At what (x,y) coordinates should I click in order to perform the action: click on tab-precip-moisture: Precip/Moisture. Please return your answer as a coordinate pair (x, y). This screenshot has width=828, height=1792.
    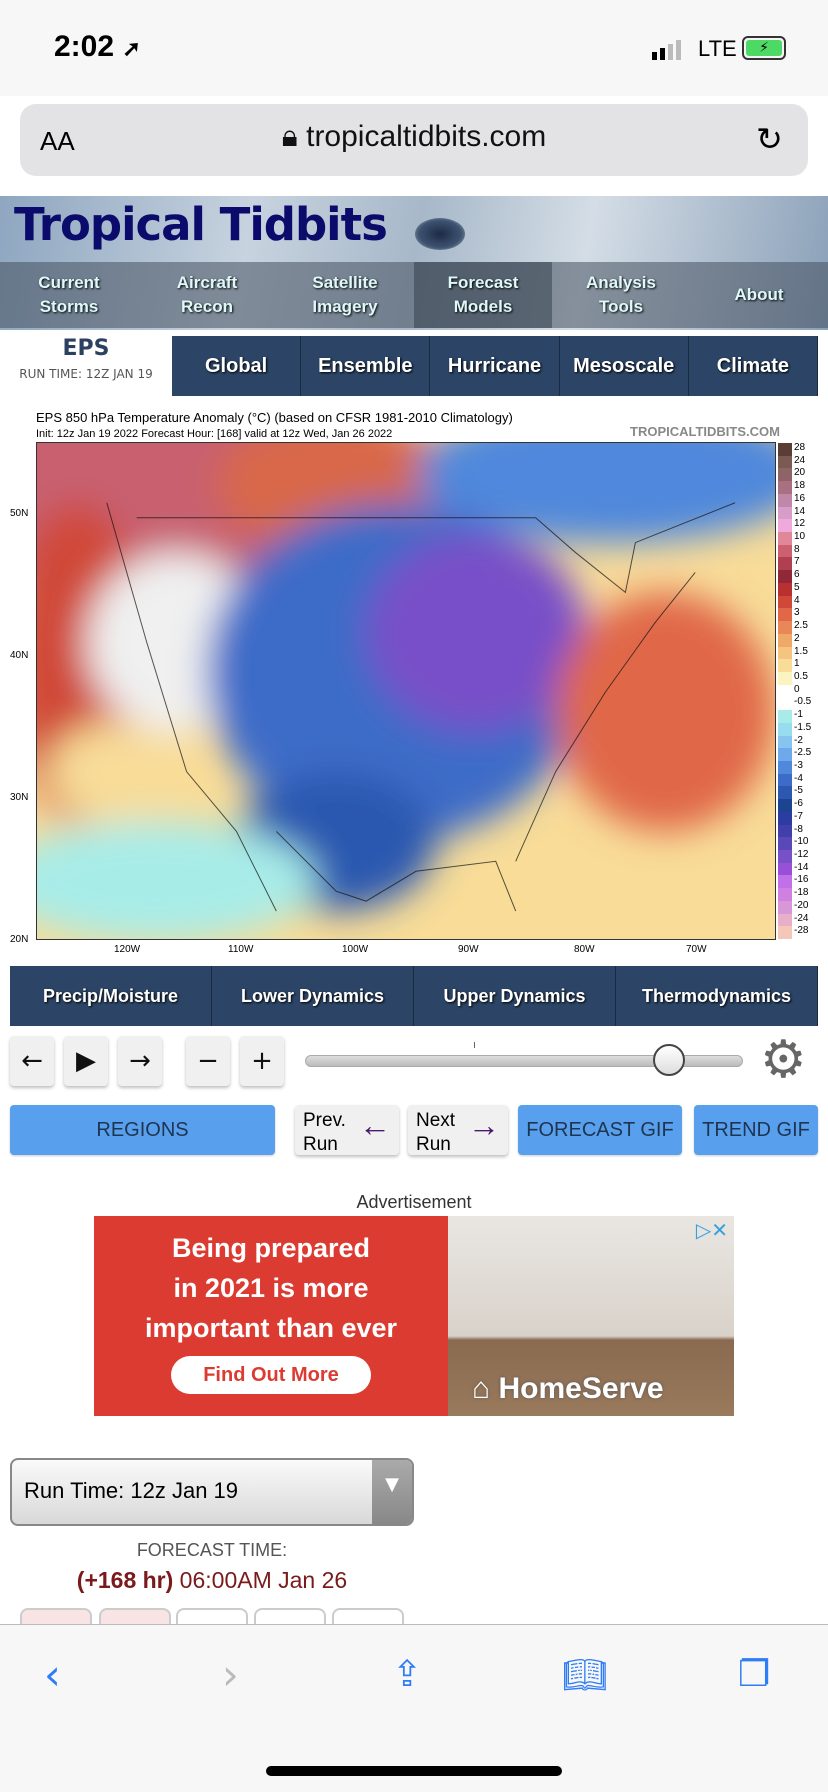
    Looking at the image, I should click on (111, 996).